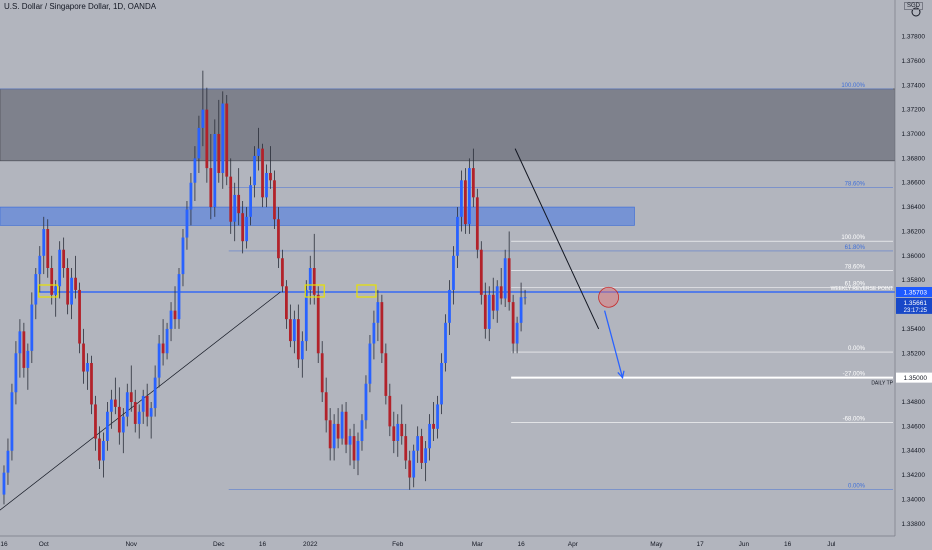 The width and height of the screenshot is (932, 550). What do you see at coordinates (131, 544) in the screenshot?
I see `time-tick-label: Nov` at bounding box center [131, 544].